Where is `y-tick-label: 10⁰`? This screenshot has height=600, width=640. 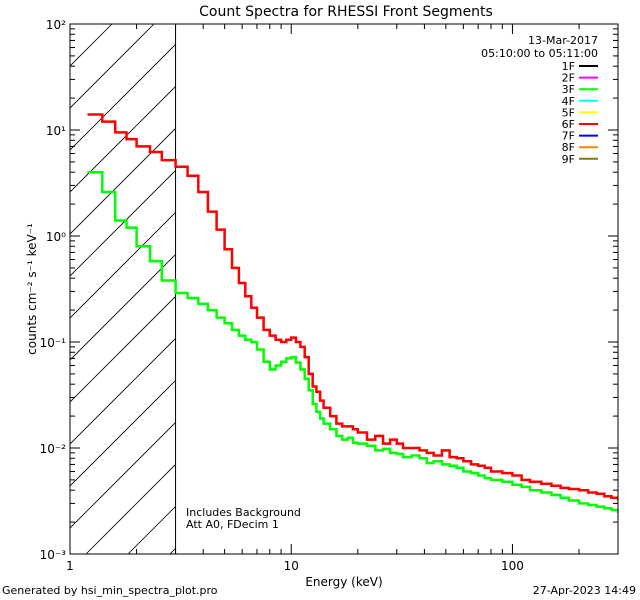
y-tick-label: 10⁰ is located at coordinates (56, 237).